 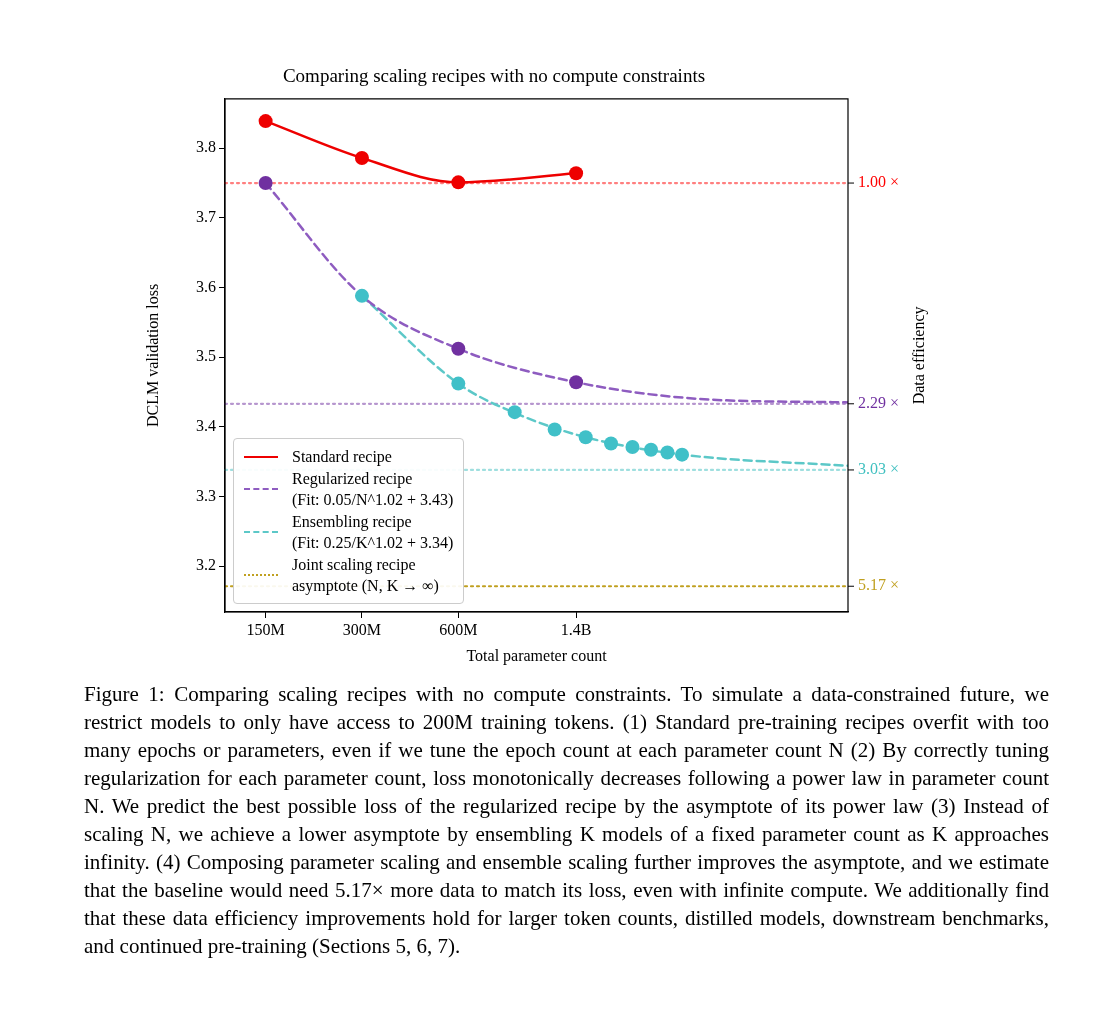 What do you see at coordinates (152, 355) in the screenshot?
I see `y-axis-title: DCLM validation loss` at bounding box center [152, 355].